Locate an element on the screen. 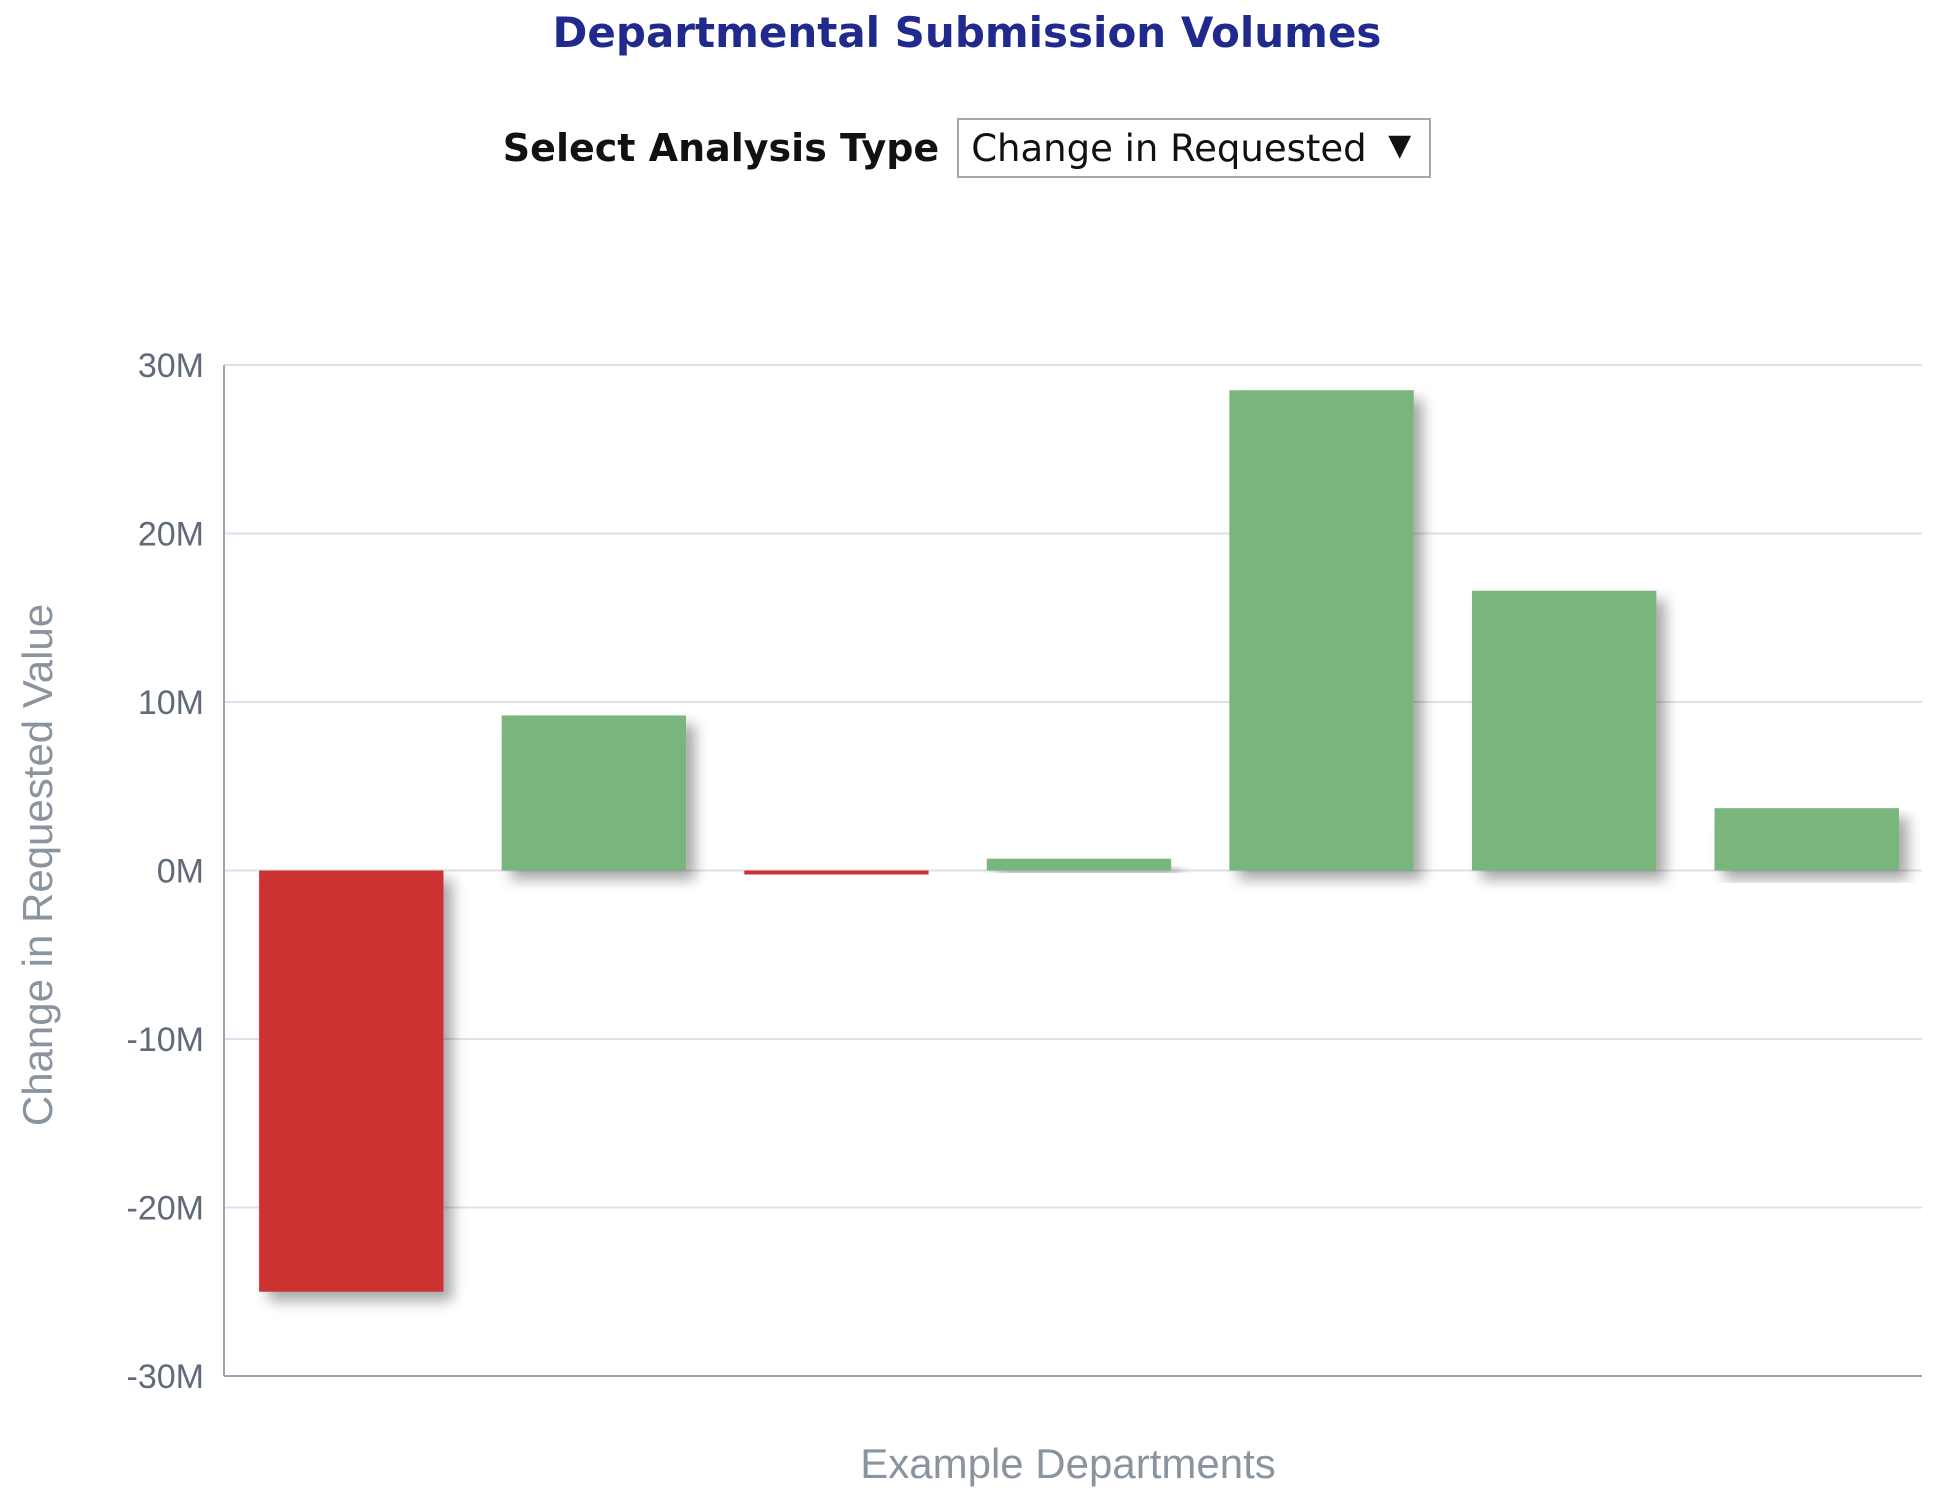 Image resolution: width=1934 pixels, height=1496 pixels. y-tick-label: 10M is located at coordinates (171, 703).